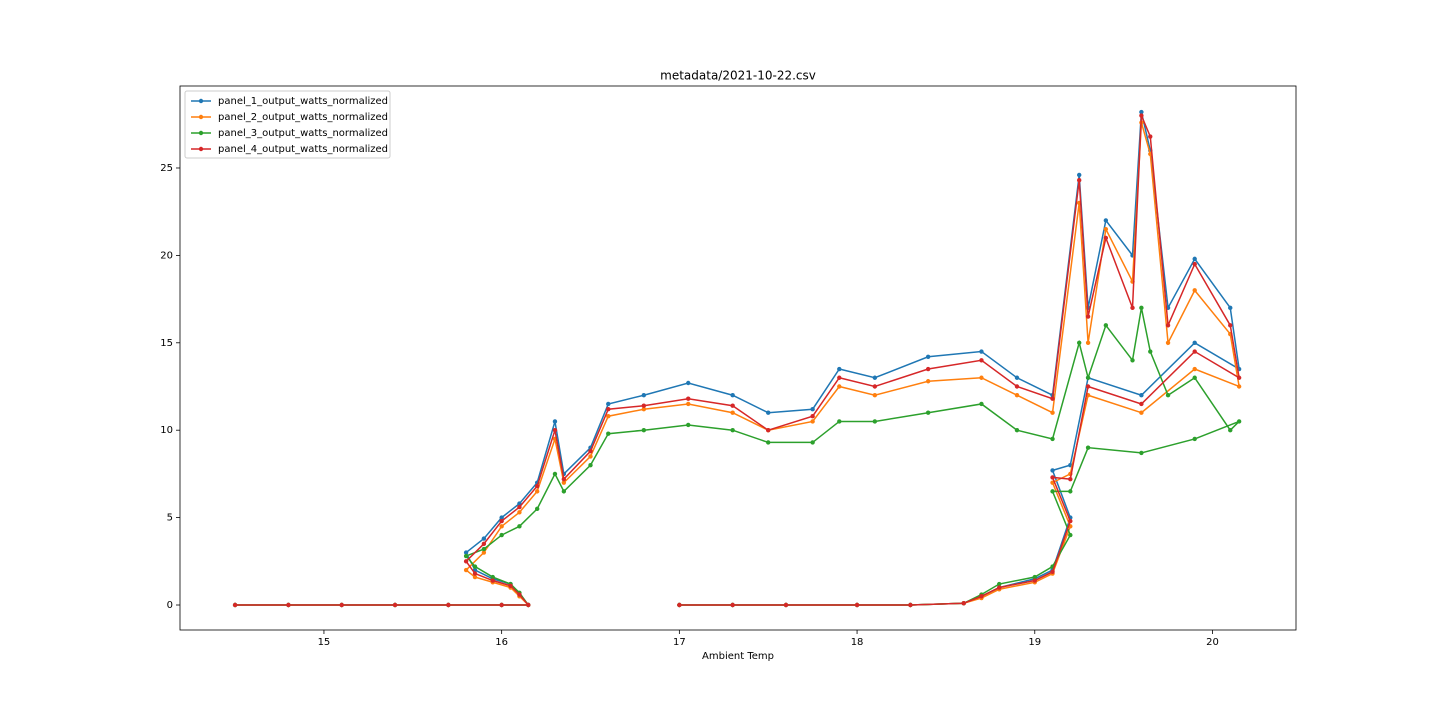 The height and width of the screenshot is (724, 1440). What do you see at coordinates (324, 642) in the screenshot?
I see `x-tick-label: 15` at bounding box center [324, 642].